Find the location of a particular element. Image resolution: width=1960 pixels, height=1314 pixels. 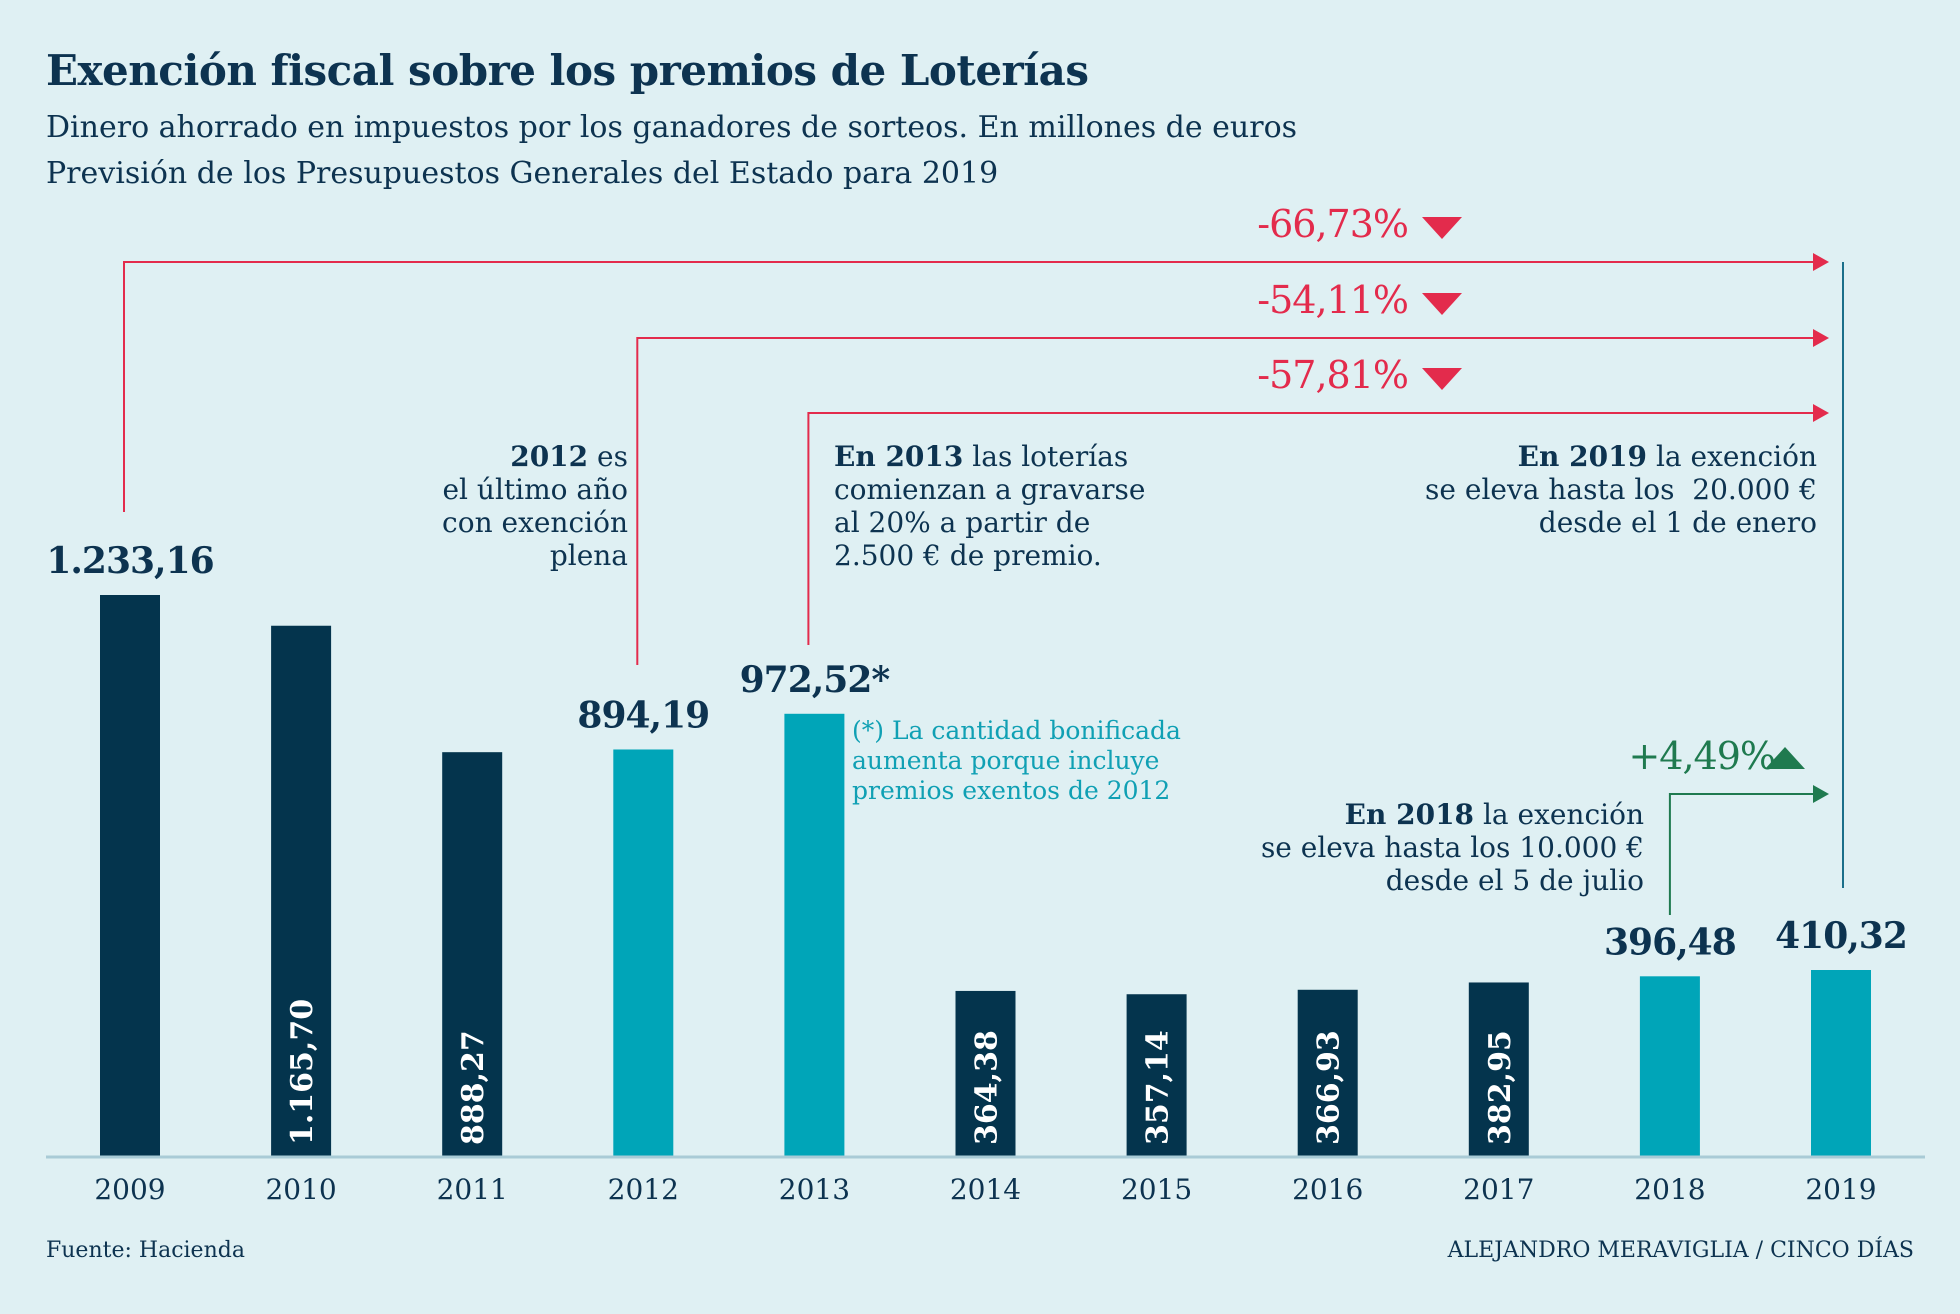

x-tick-label: 2018 is located at coordinates (1669, 1189).